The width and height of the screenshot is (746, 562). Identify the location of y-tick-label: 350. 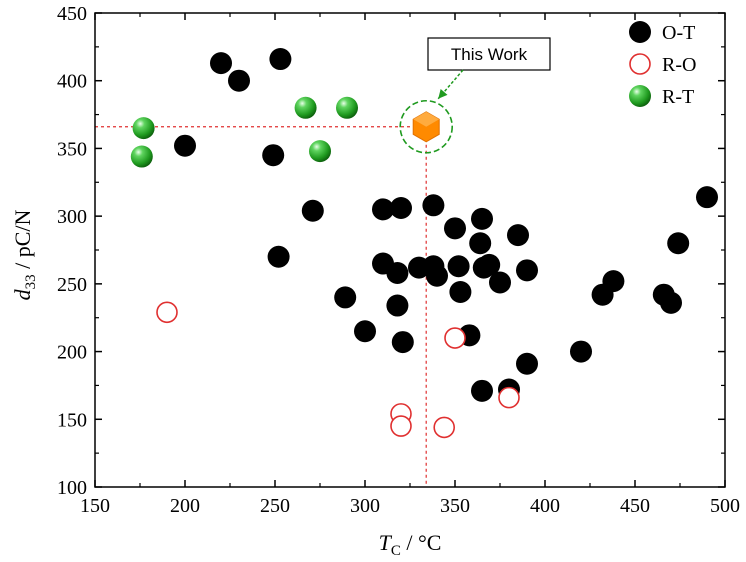
(72, 149).